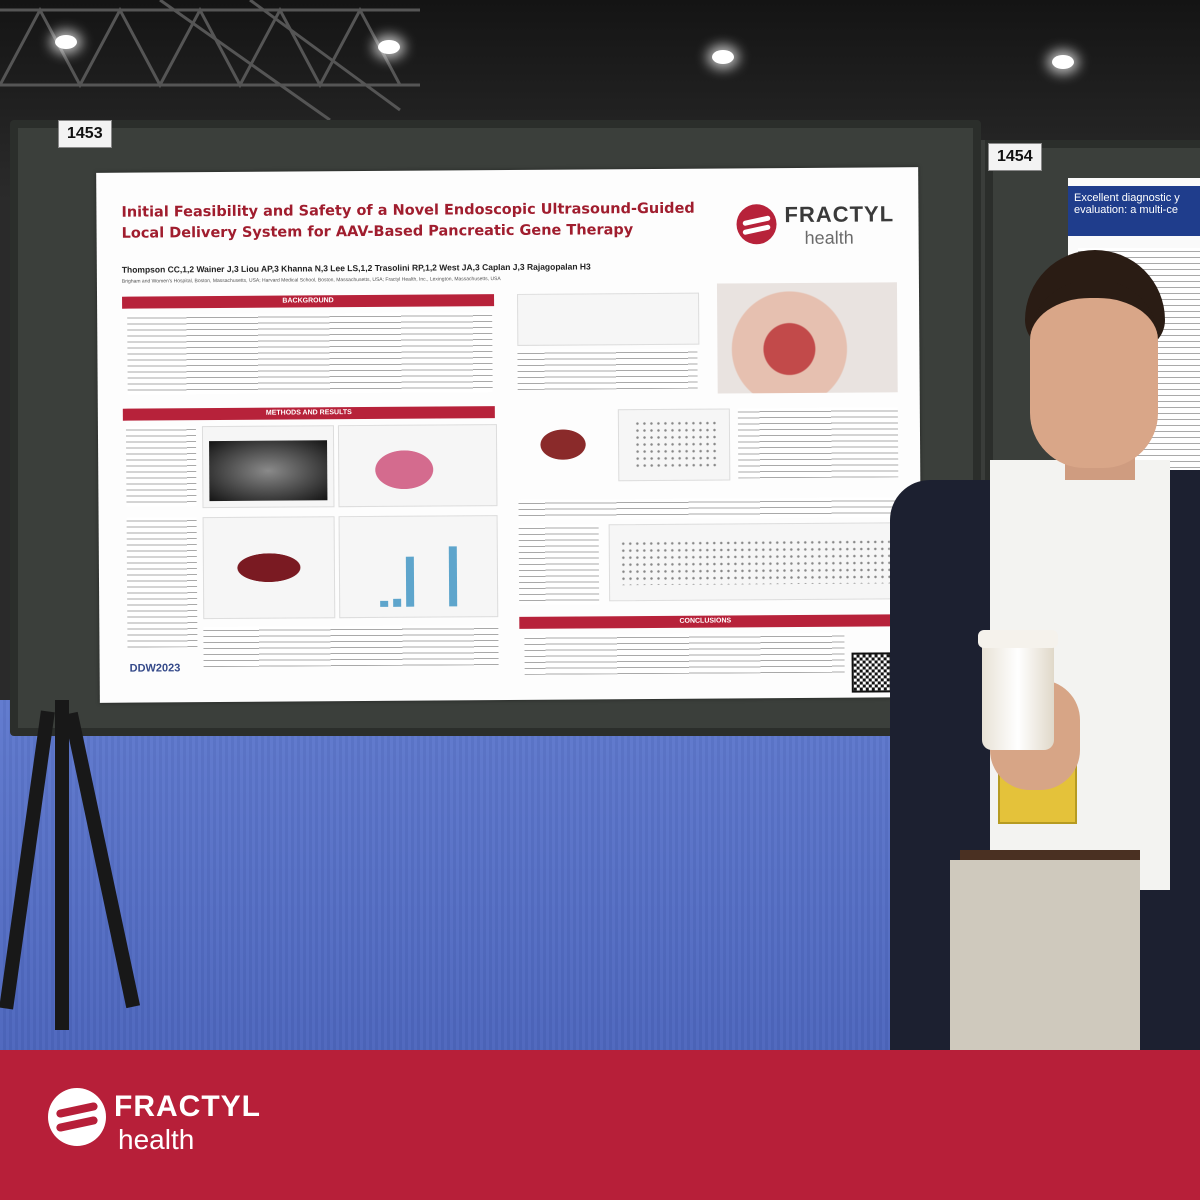  Describe the element at coordinates (419, 571) in the screenshot. I see `bar-chart-marks` at that location.